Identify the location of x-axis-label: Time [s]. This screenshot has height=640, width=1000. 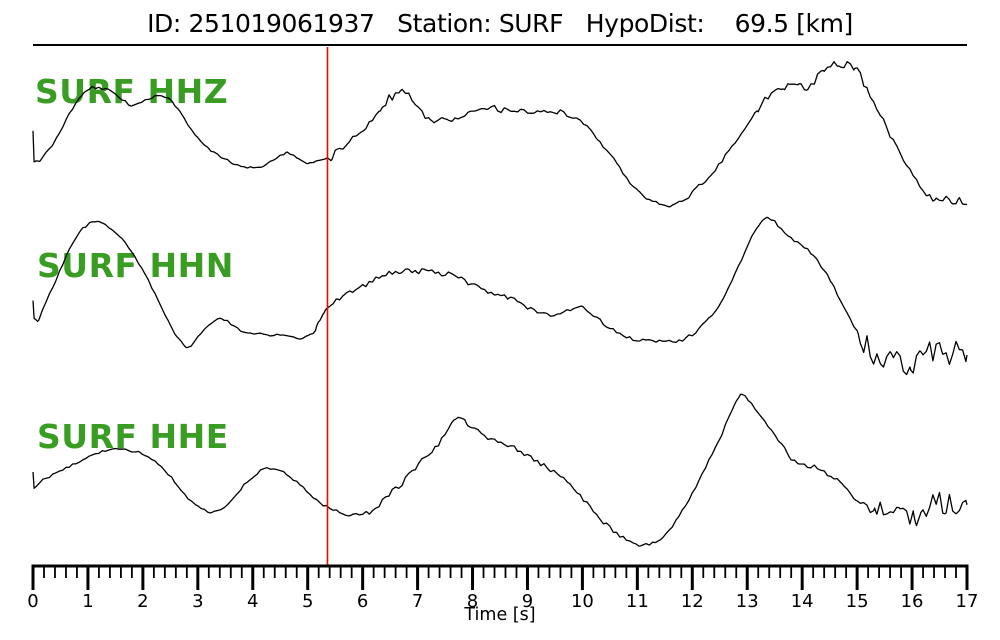
(499, 615).